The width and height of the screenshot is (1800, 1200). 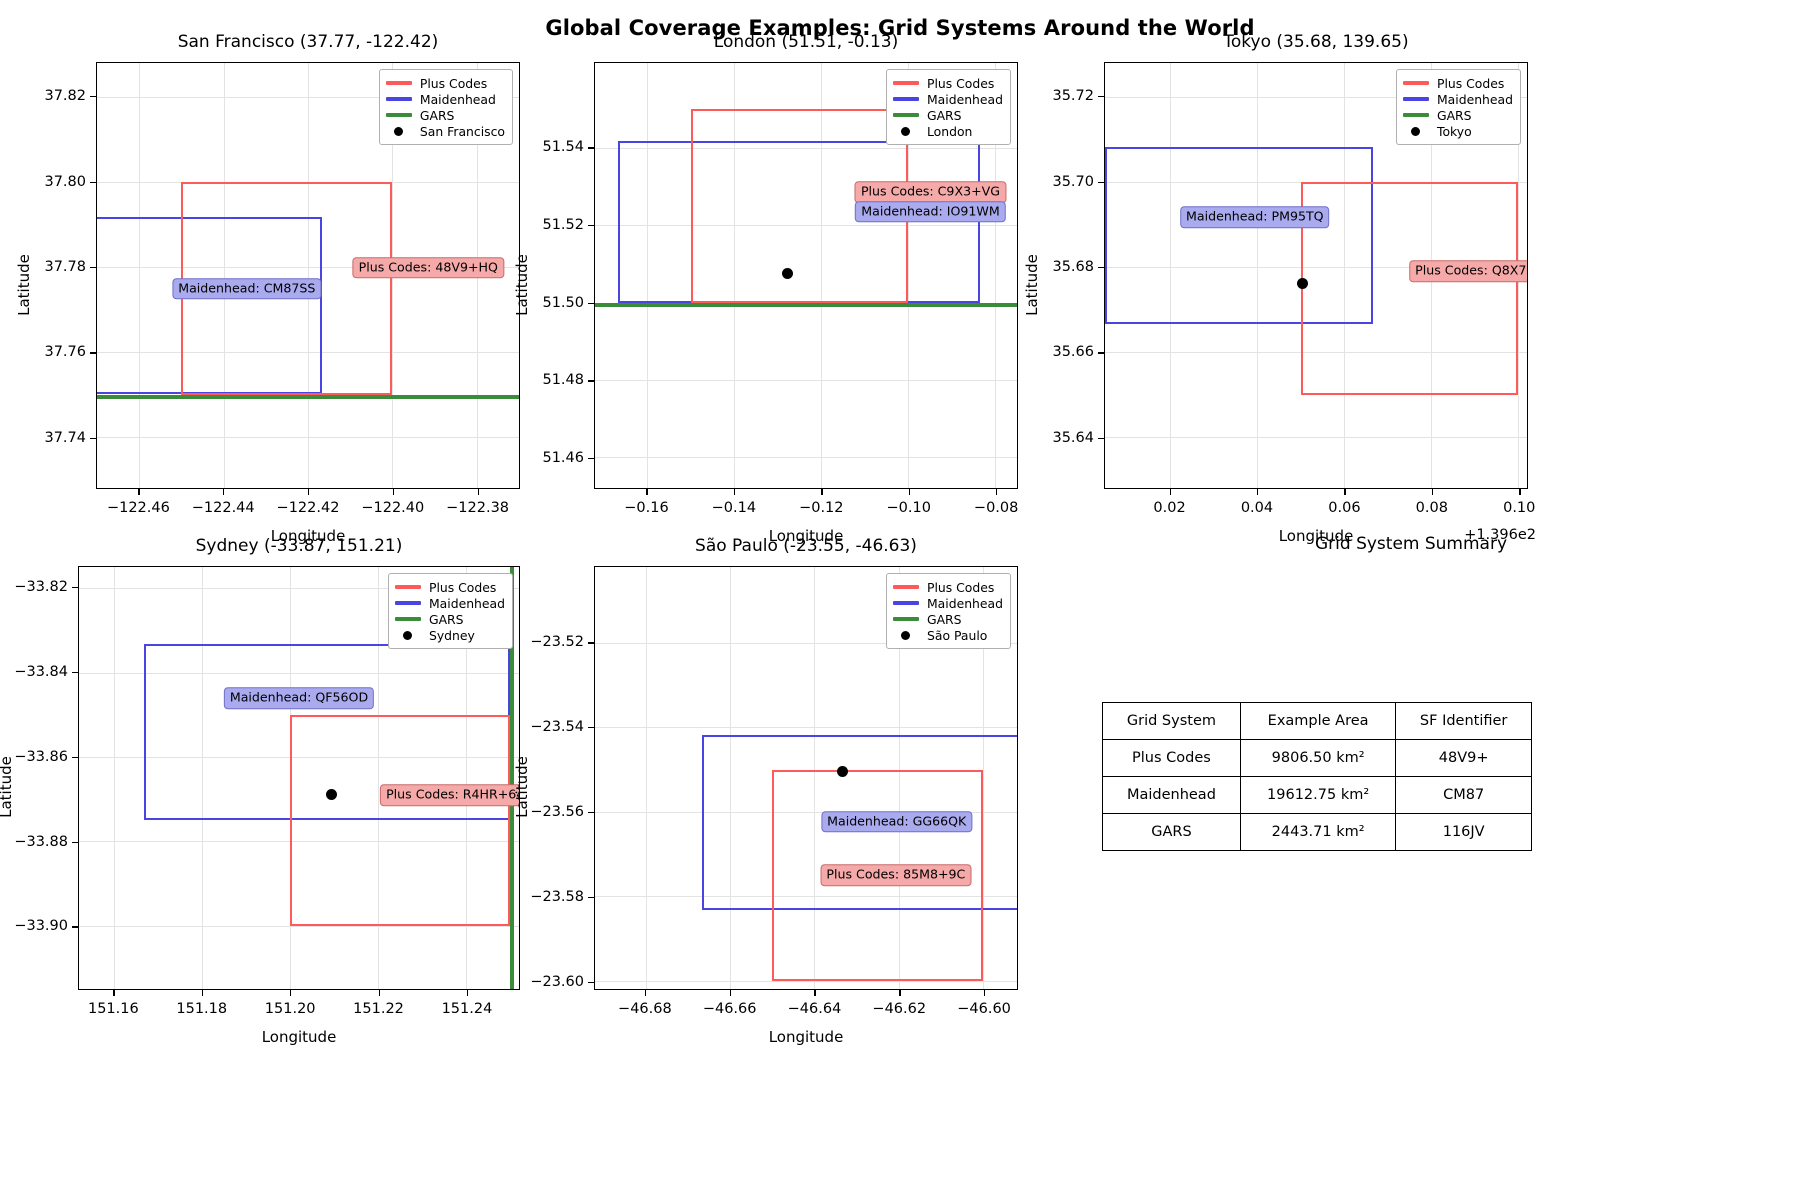 What do you see at coordinates (522, 787) in the screenshot?
I see `y-axis-label: Latitude` at bounding box center [522, 787].